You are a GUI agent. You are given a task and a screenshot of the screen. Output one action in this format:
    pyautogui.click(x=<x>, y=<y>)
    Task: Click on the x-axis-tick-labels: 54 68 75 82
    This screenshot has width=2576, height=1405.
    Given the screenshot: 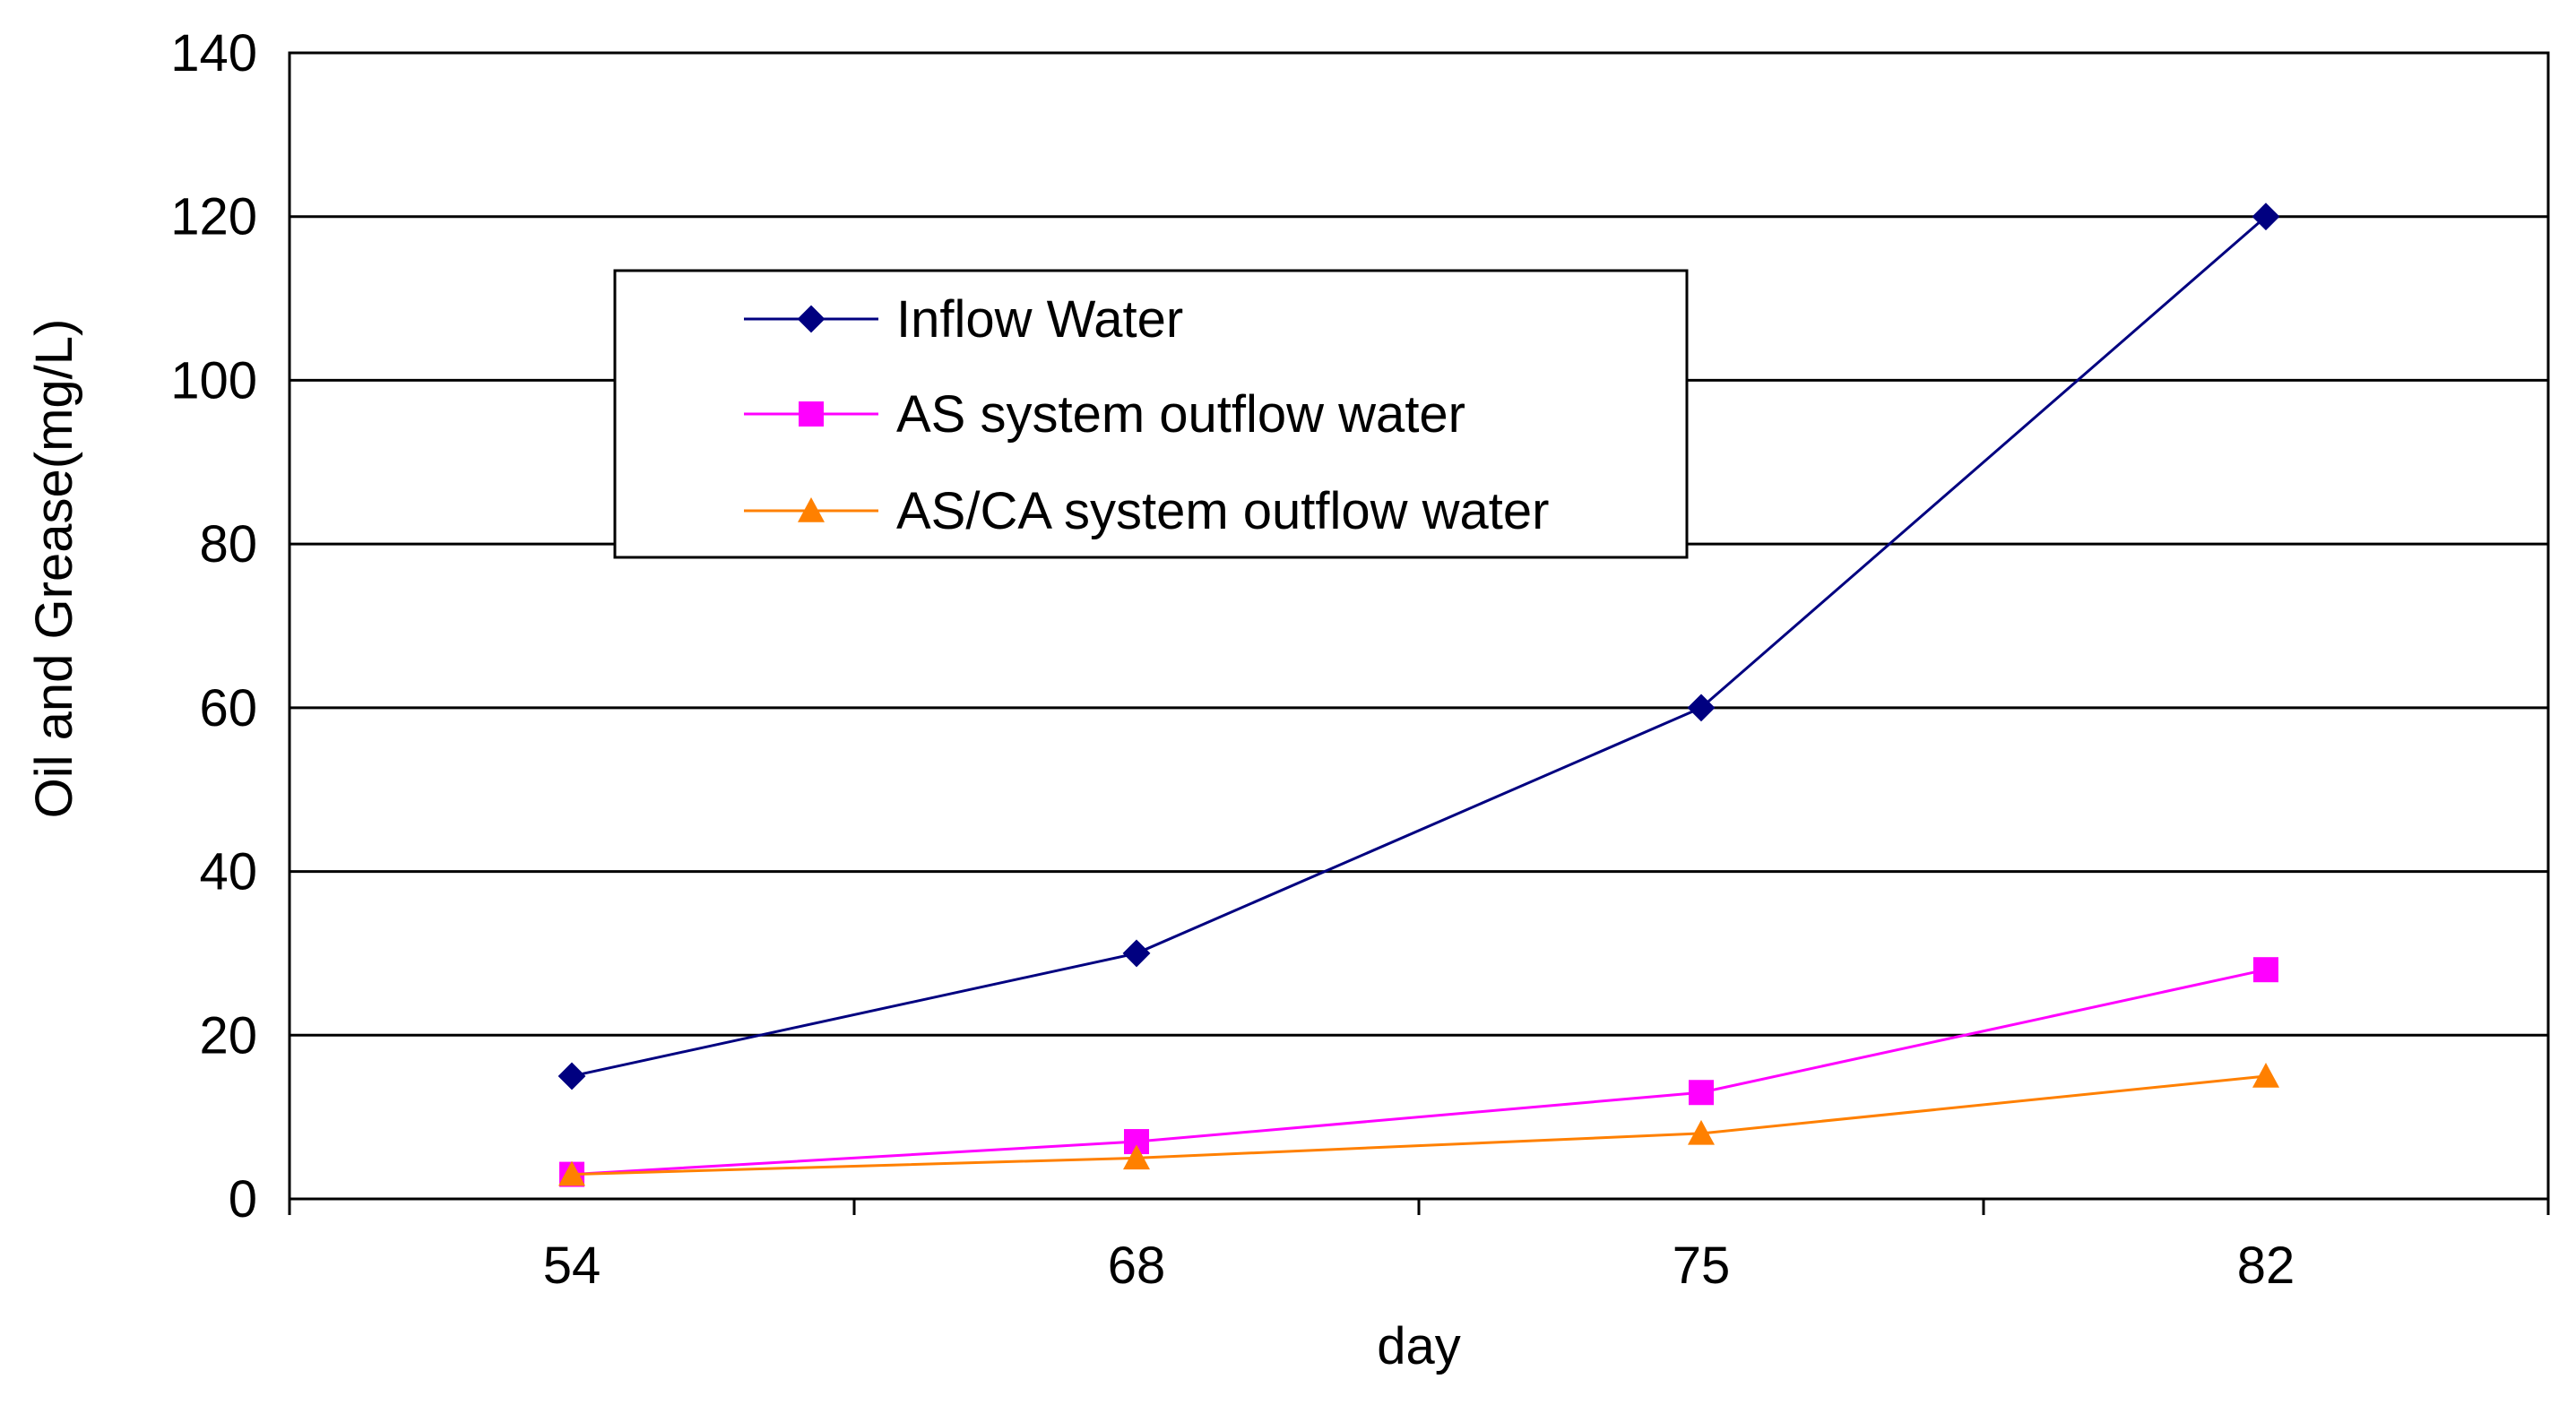 What is the action you would take?
    pyautogui.click(x=1419, y=1266)
    